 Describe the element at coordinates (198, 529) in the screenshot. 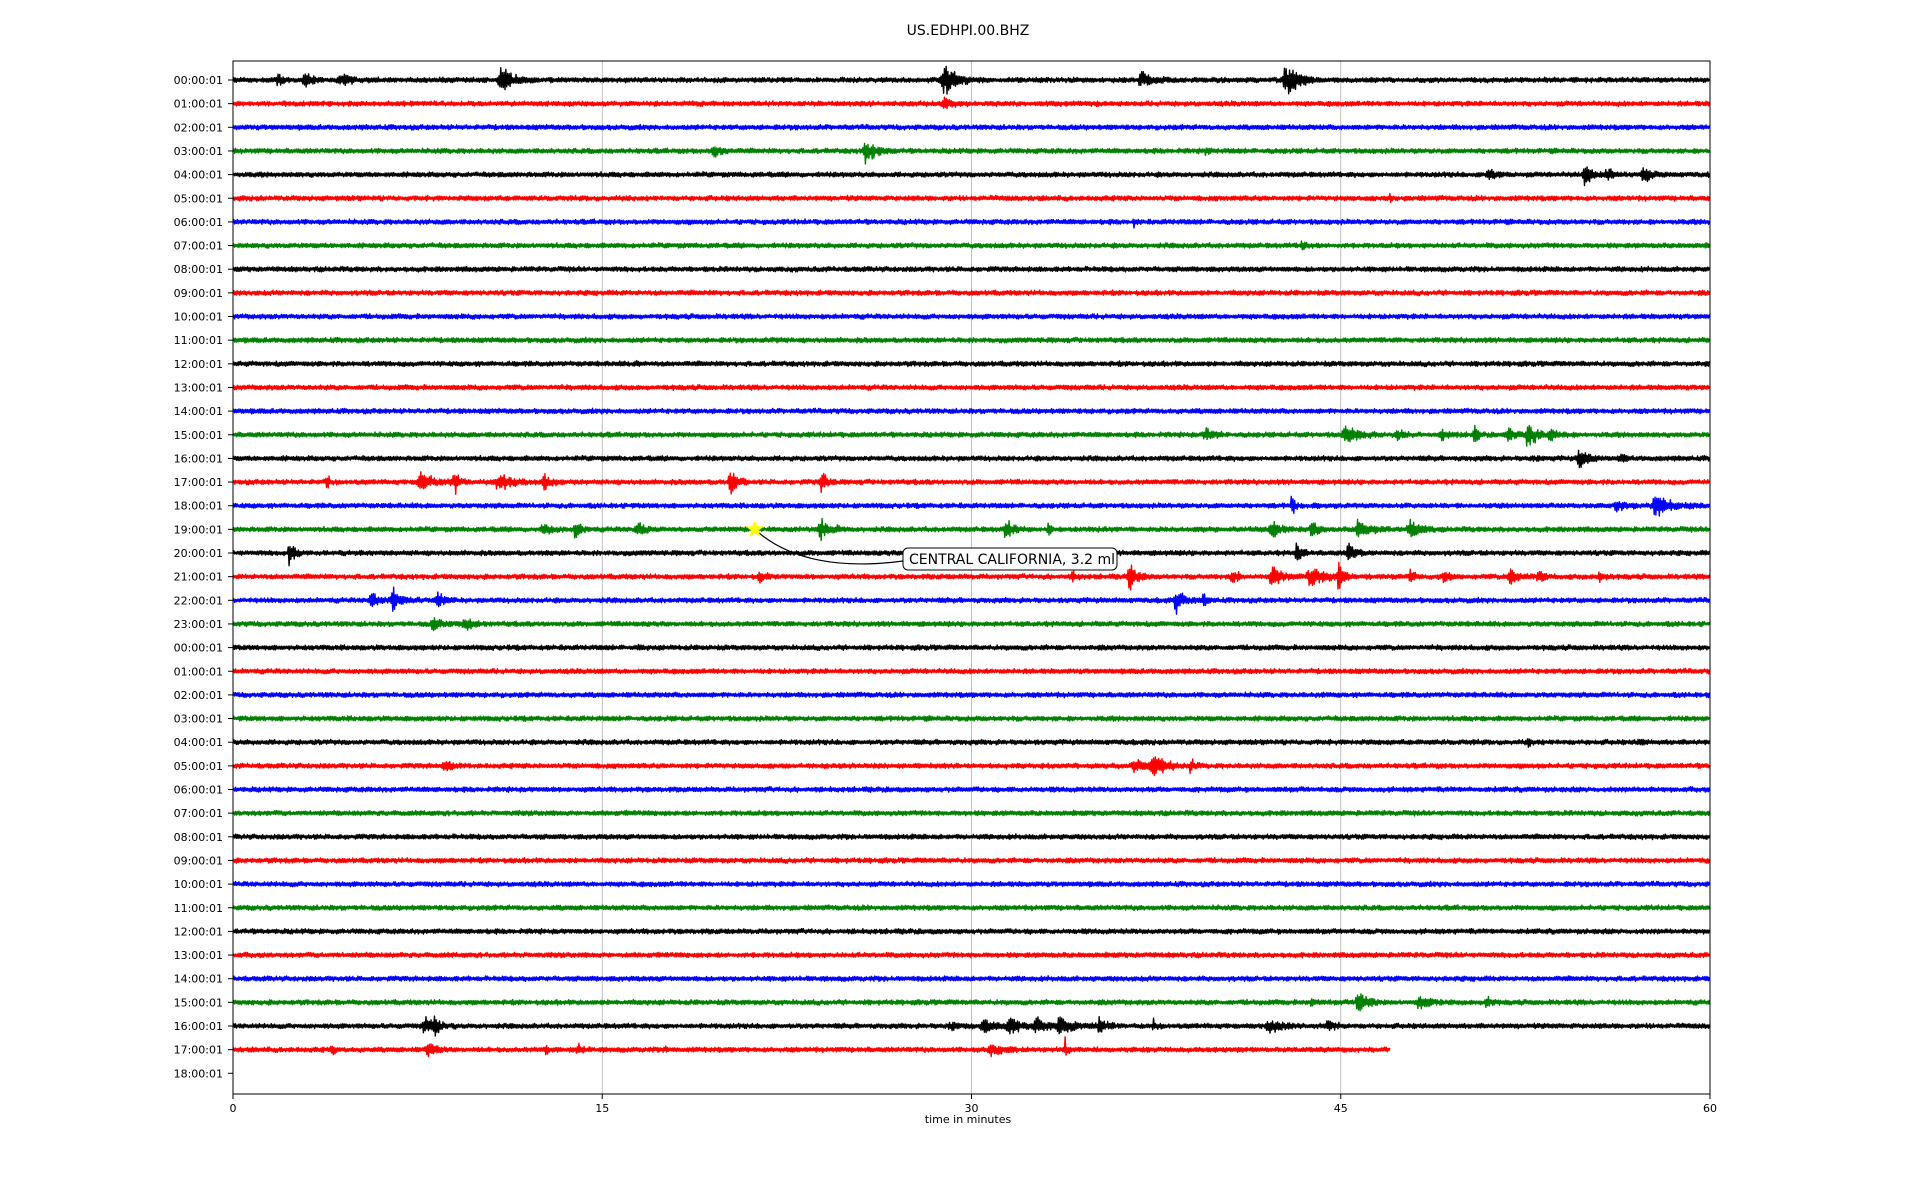

I see `row-time-label: 19:00:01` at that location.